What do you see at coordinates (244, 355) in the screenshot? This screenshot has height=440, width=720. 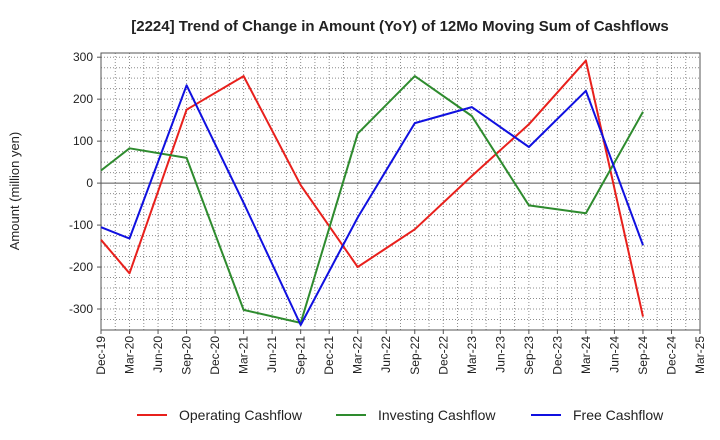 I see `x-tick-label: Mar-21` at bounding box center [244, 355].